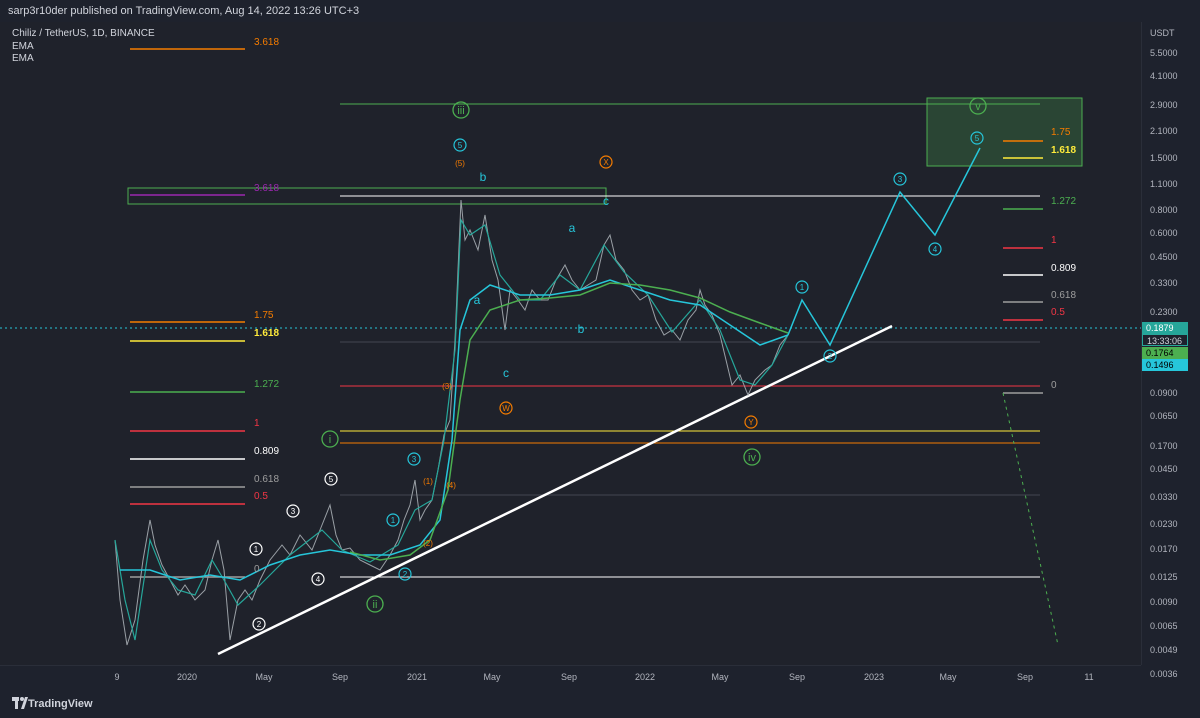 This screenshot has height=718, width=1200. What do you see at coordinates (414, 459) in the screenshot?
I see `c-wave-3a: 3` at bounding box center [414, 459].